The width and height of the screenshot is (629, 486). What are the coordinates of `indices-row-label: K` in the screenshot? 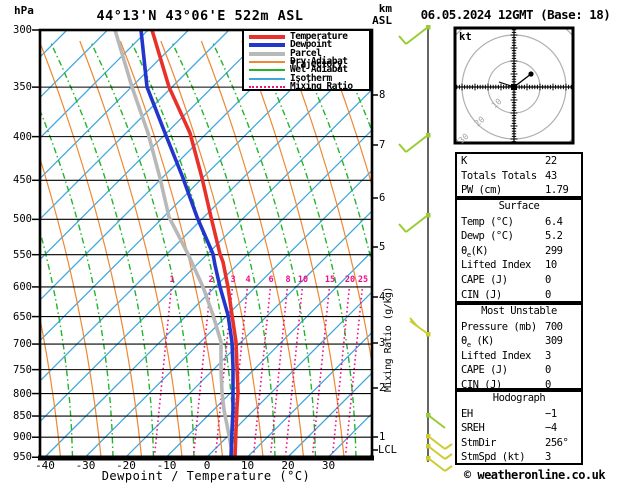 It's located at (464, 161).